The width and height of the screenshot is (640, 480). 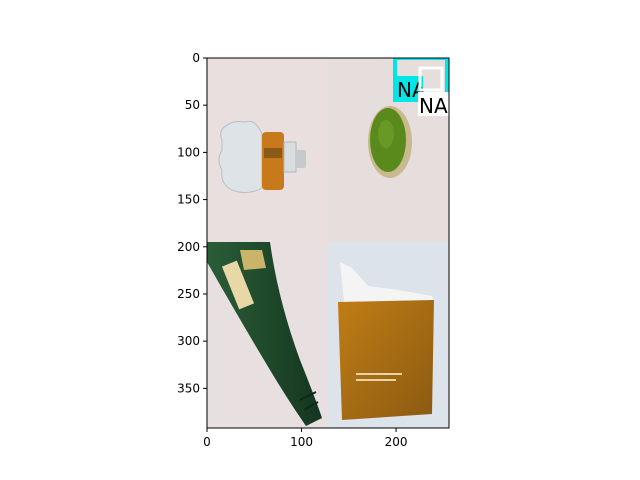 I want to click on y-tick-label: 0, so click(x=196, y=58).